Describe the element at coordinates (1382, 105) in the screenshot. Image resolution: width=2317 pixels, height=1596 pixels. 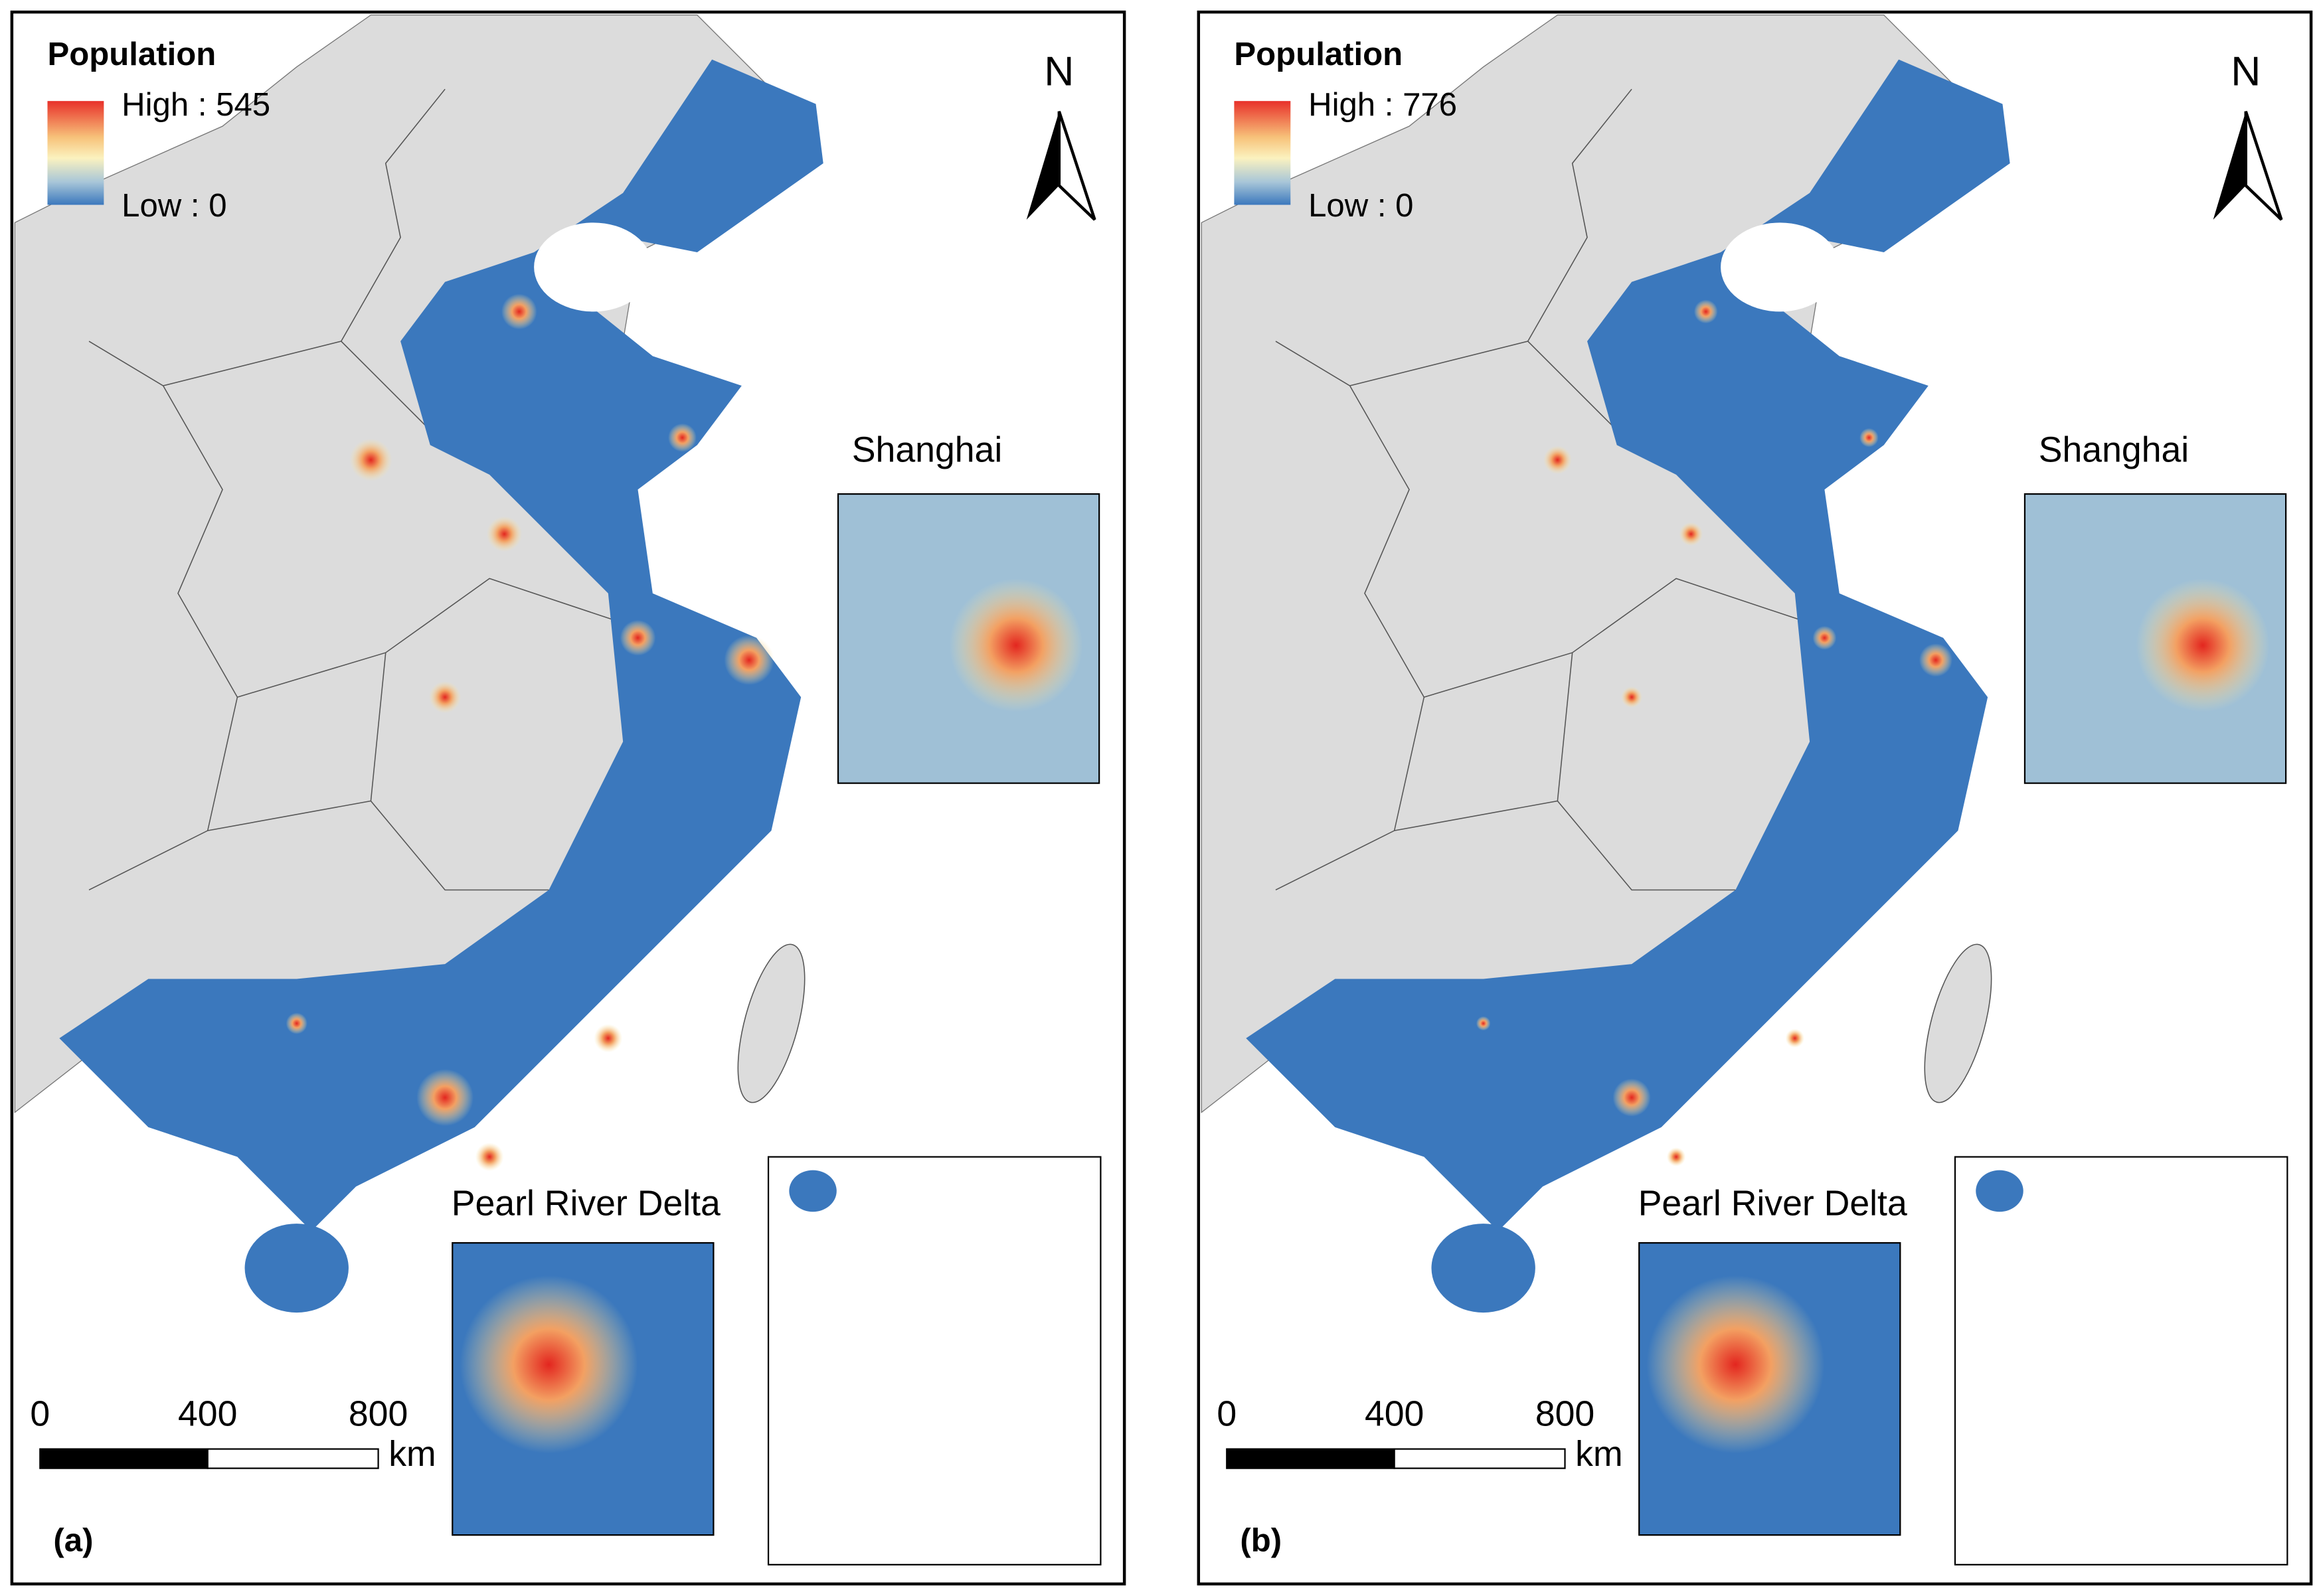
I see `legend-high: High : 776` at that location.